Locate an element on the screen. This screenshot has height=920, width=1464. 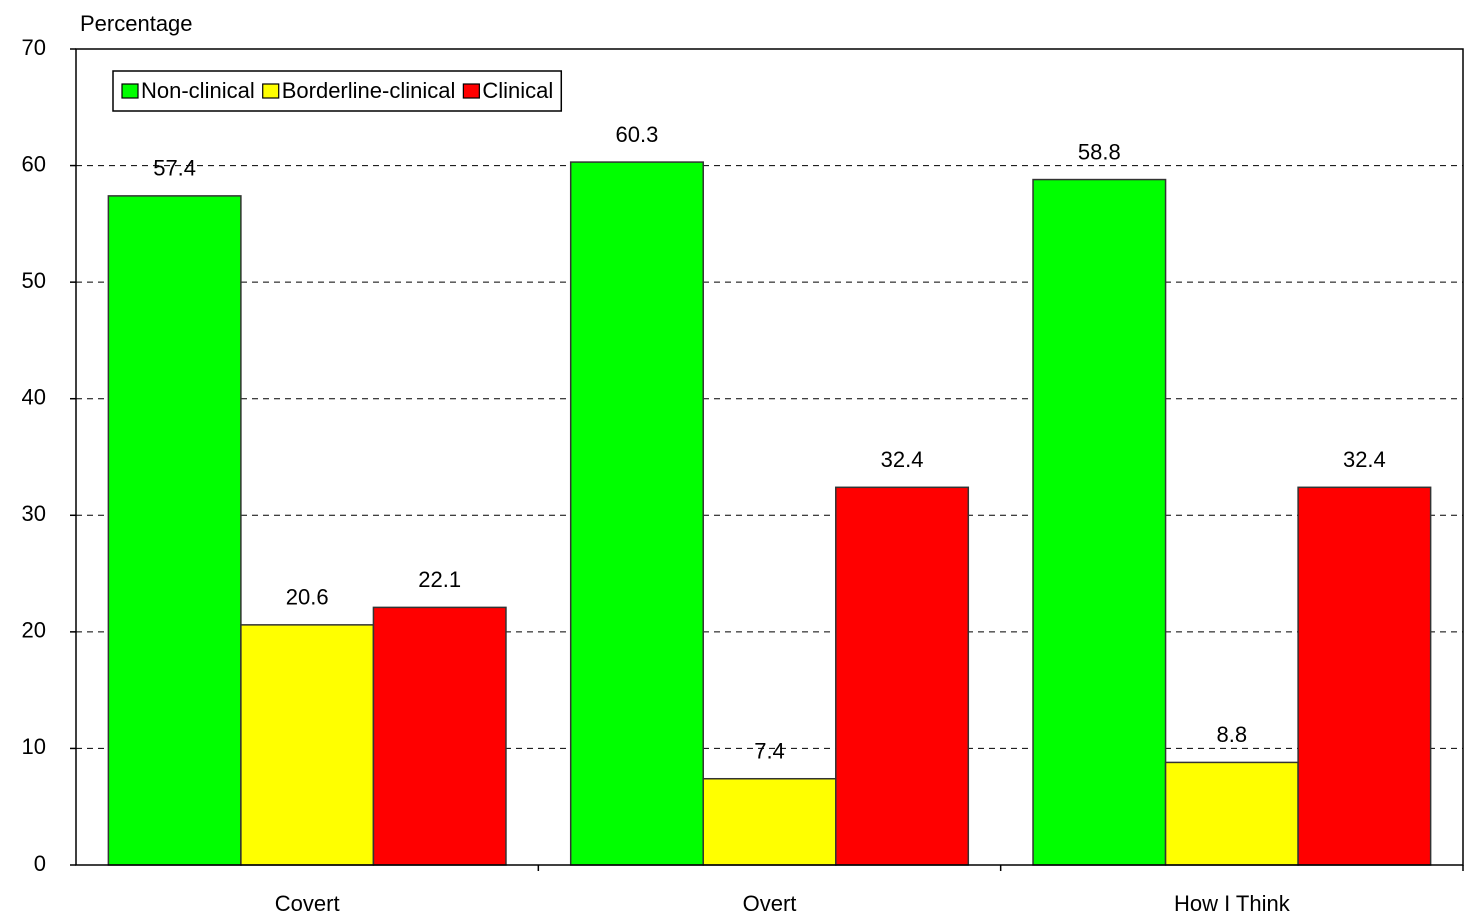
x-tick-label: How I Think is located at coordinates (1232, 903).